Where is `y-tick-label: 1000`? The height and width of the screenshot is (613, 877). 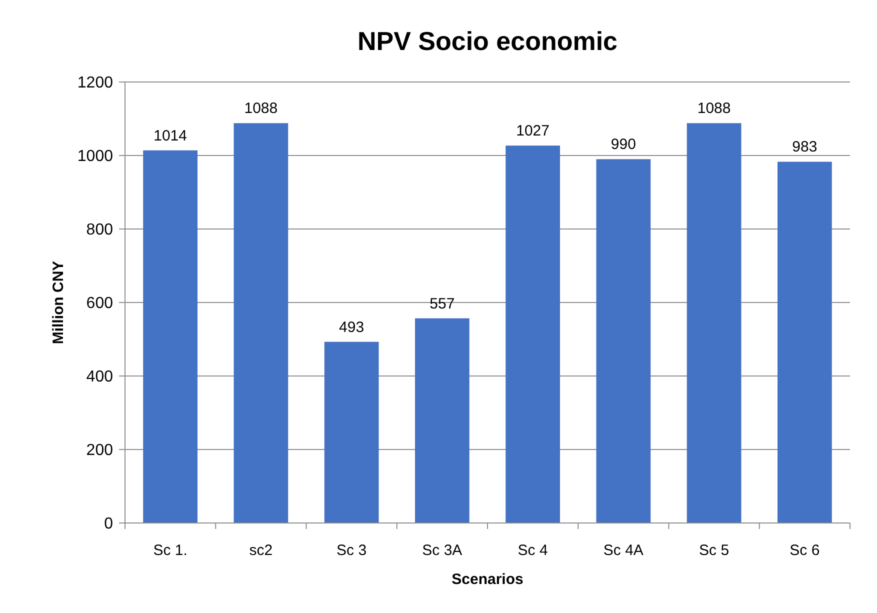 y-tick-label: 1000 is located at coordinates (95, 157).